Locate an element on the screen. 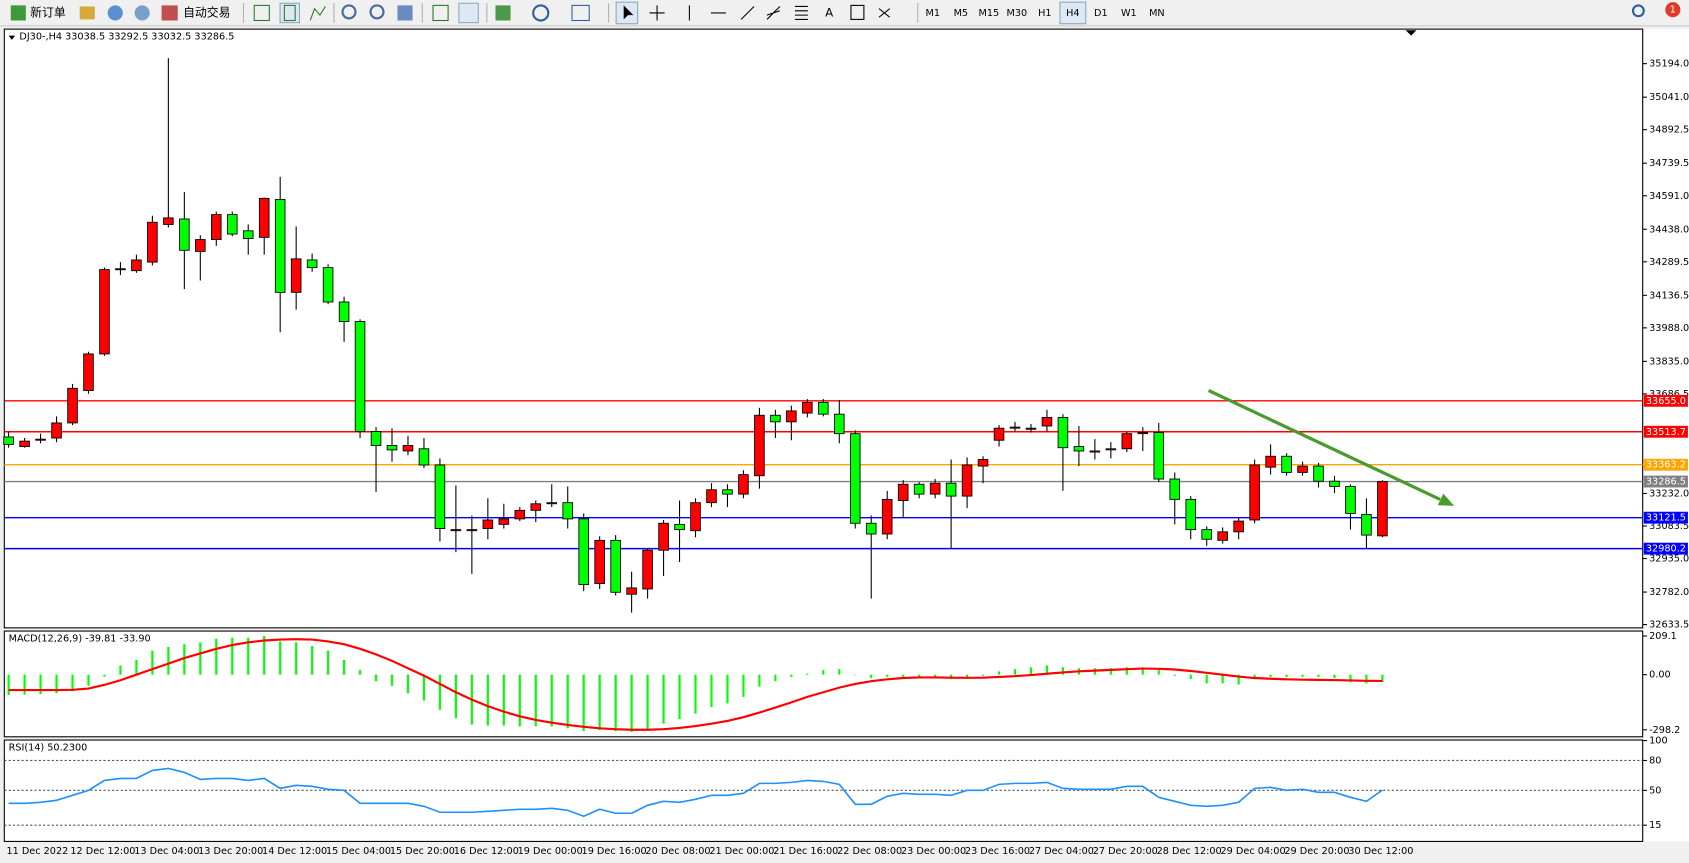 The image size is (1689, 863). active-timeframe is located at coordinates (1073, 13).